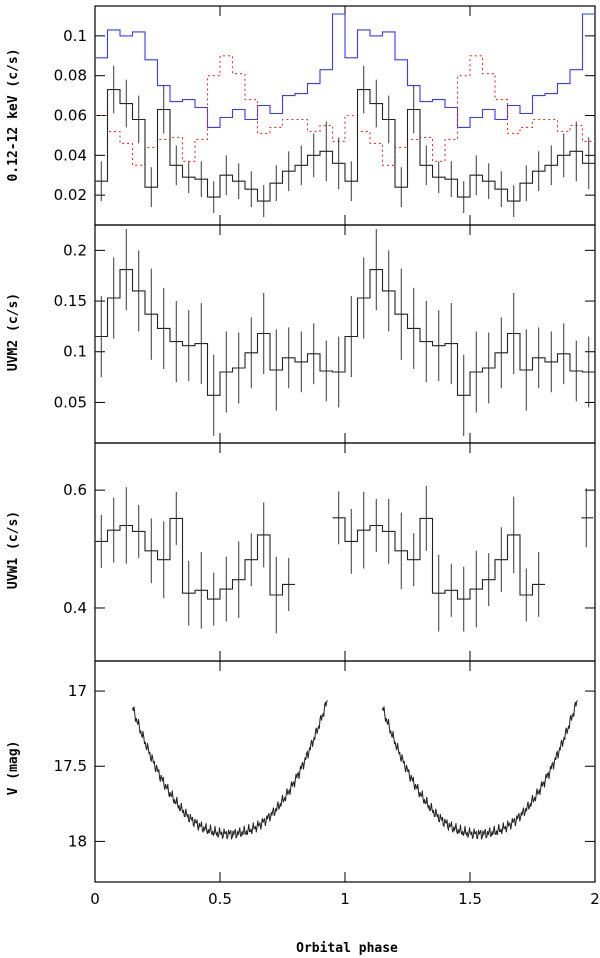 The height and width of the screenshot is (958, 600). Describe the element at coordinates (70, 195) in the screenshot. I see `ytick-label-xray: 0.02` at that location.